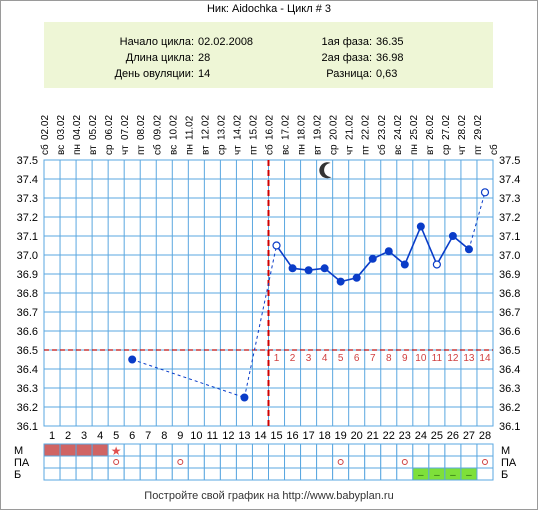 The image size is (538, 510). What do you see at coordinates (141, 127) in the screenshot?
I see `date-label: 08.02` at bounding box center [141, 127].